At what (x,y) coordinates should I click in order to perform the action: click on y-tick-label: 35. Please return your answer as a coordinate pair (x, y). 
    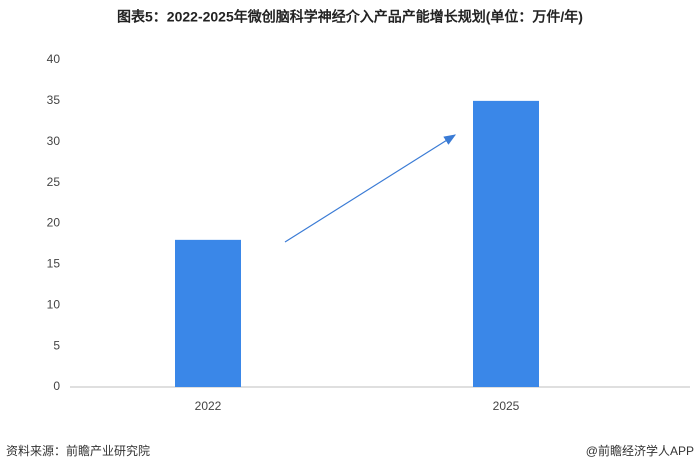
    Looking at the image, I should click on (54, 100).